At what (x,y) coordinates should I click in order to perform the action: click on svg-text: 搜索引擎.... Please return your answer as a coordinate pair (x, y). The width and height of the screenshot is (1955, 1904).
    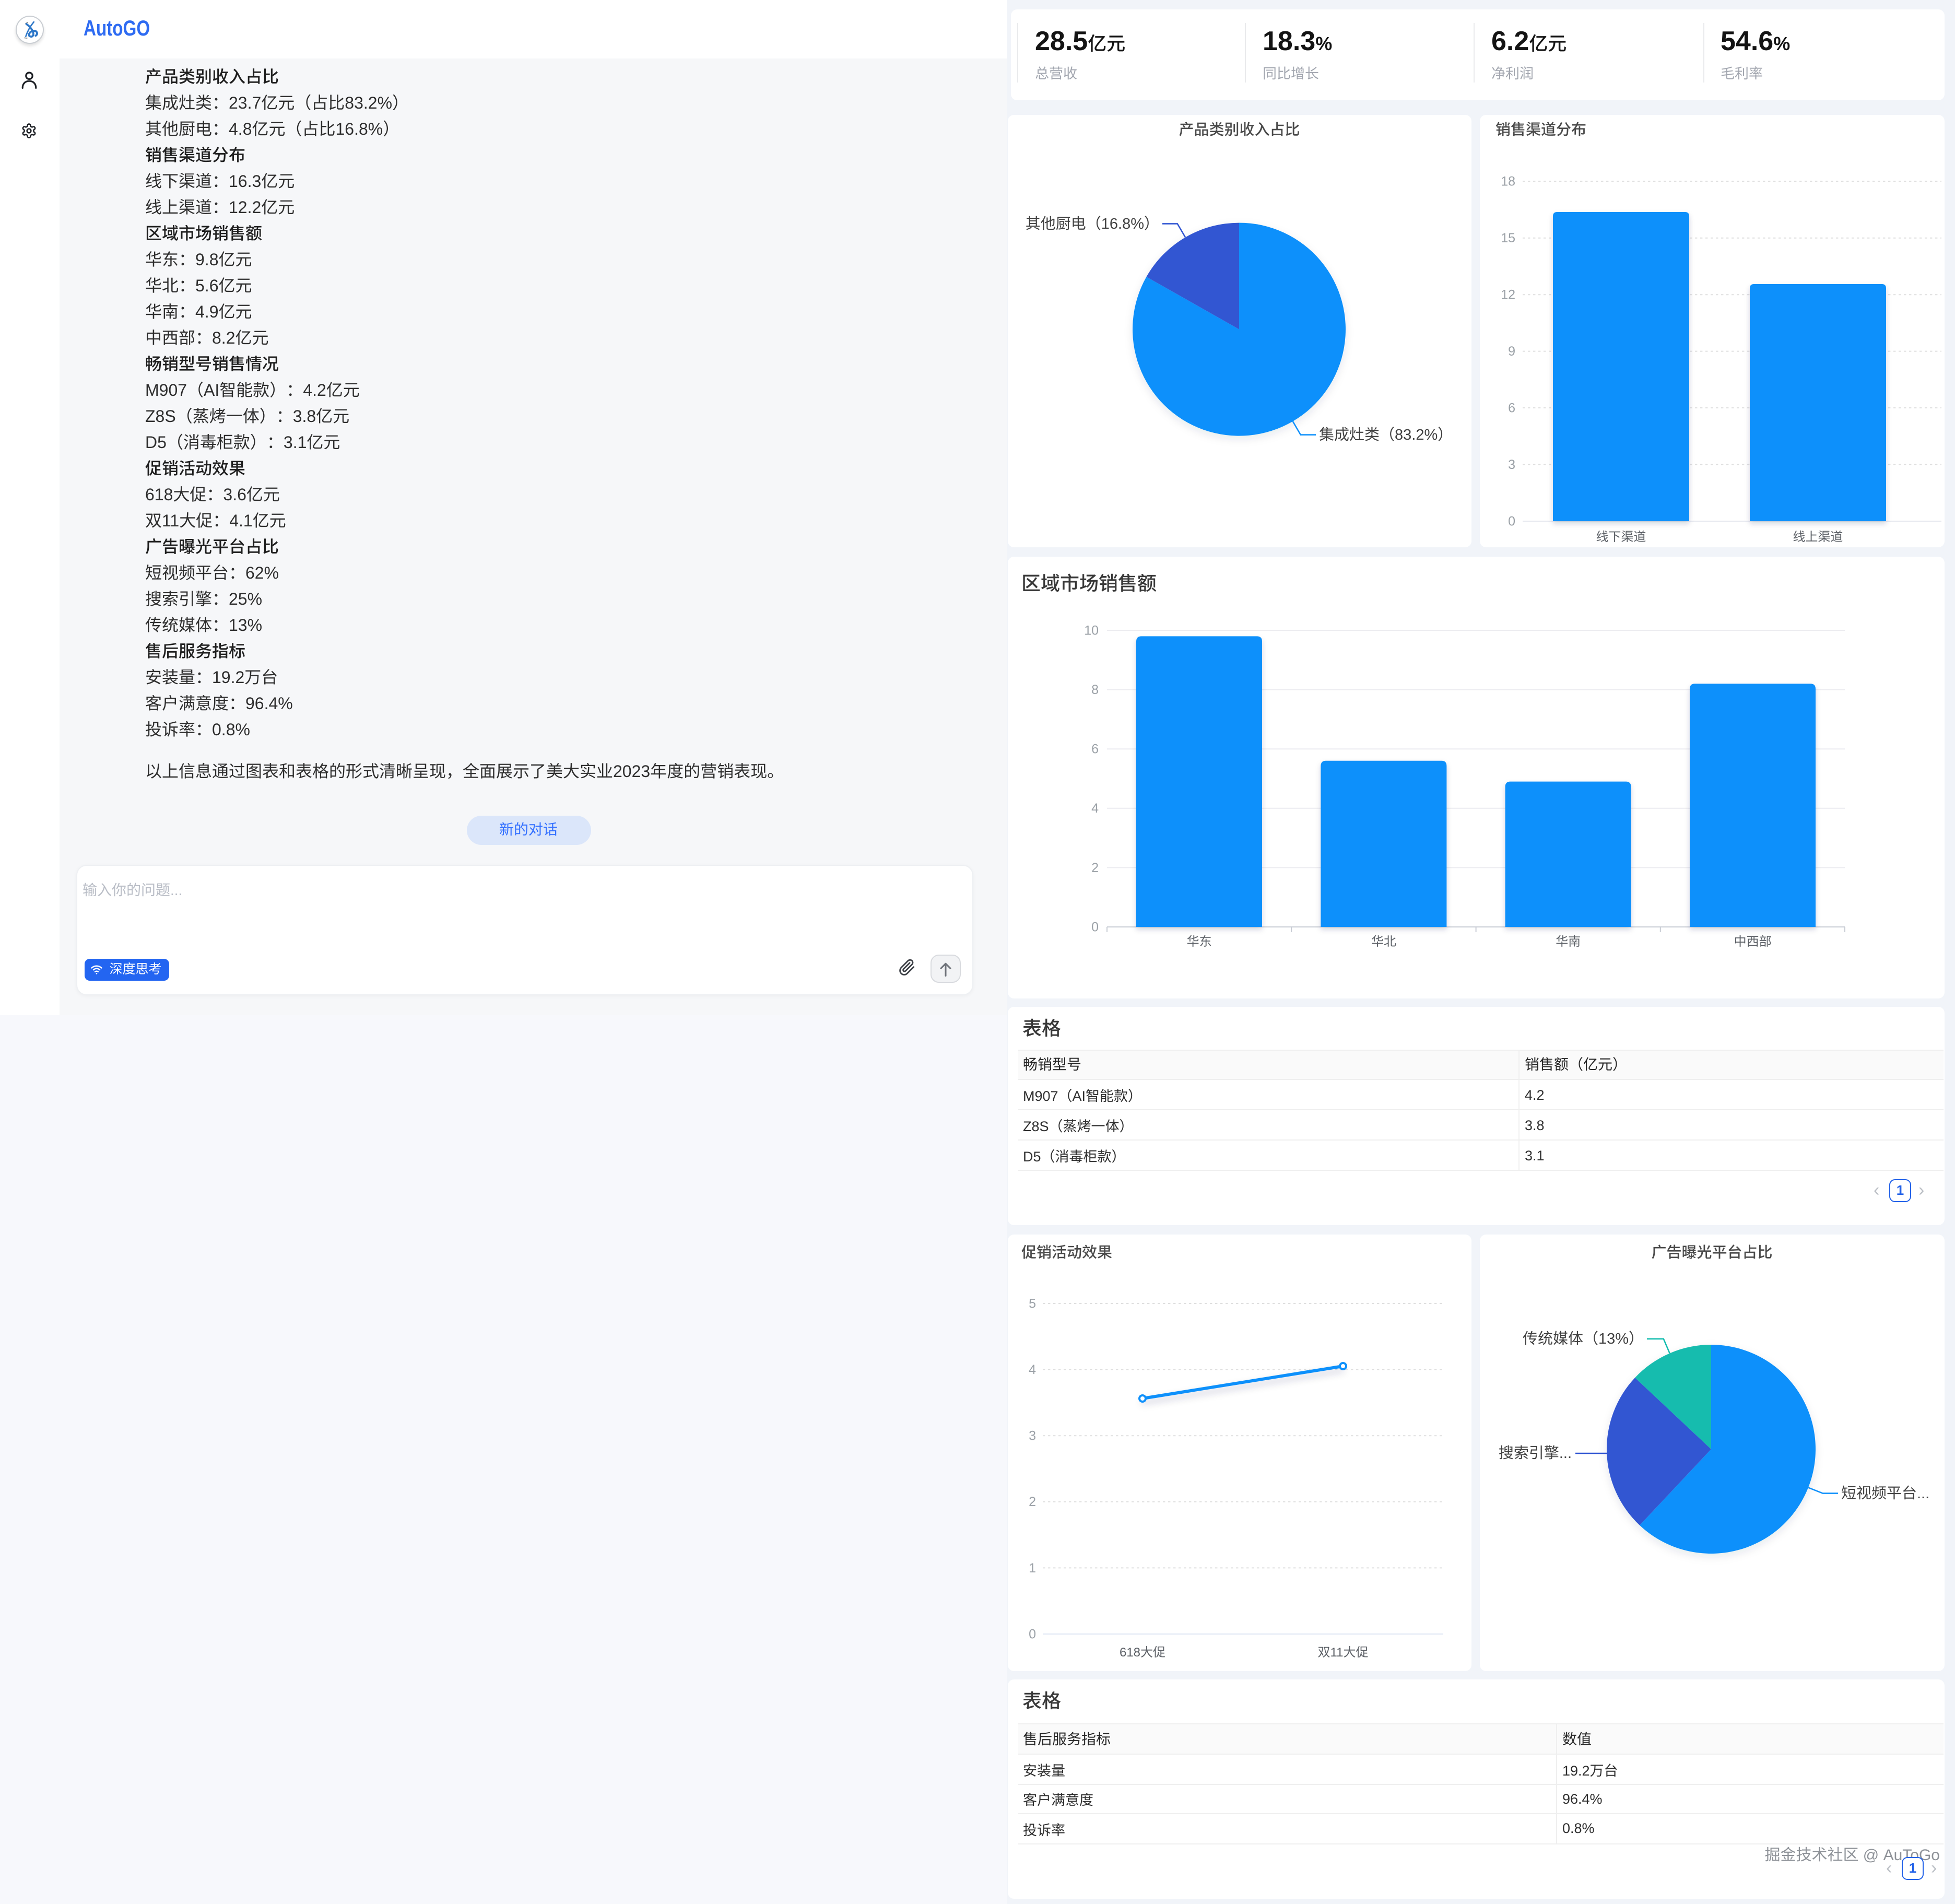
    Looking at the image, I should click on (1535, 1453).